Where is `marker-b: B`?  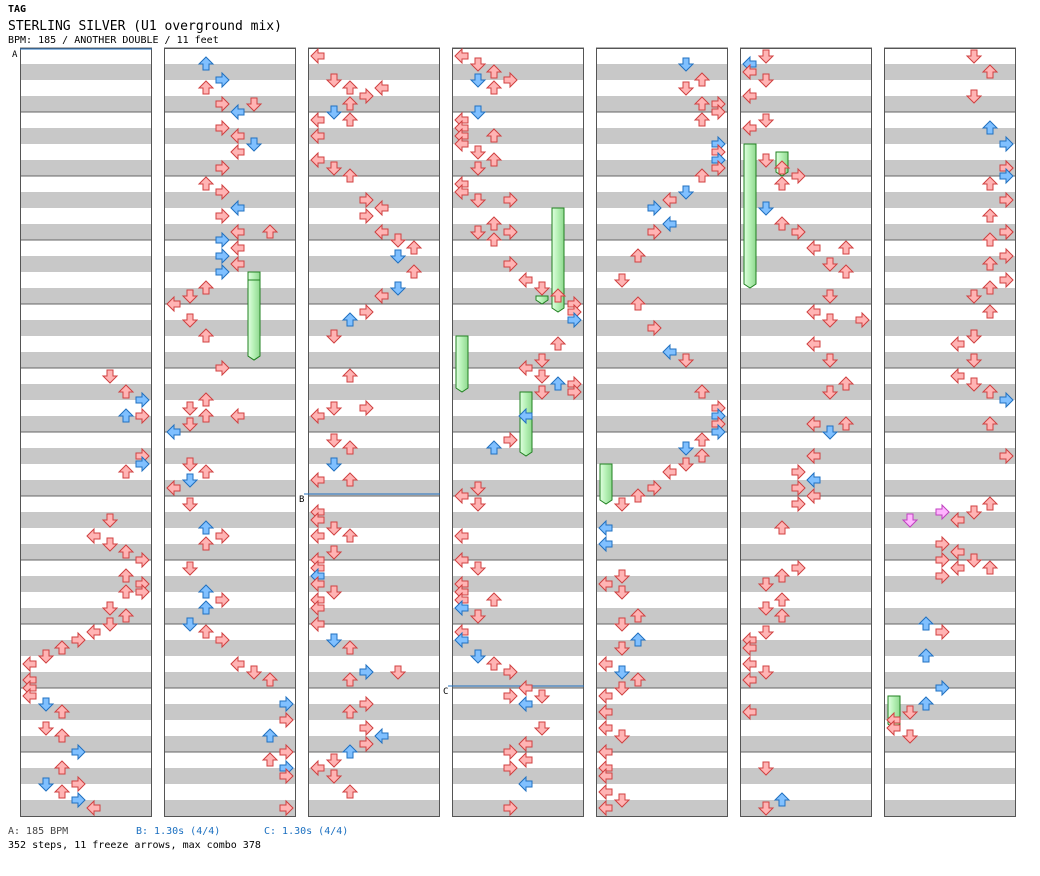 marker-b: B is located at coordinates (301, 500).